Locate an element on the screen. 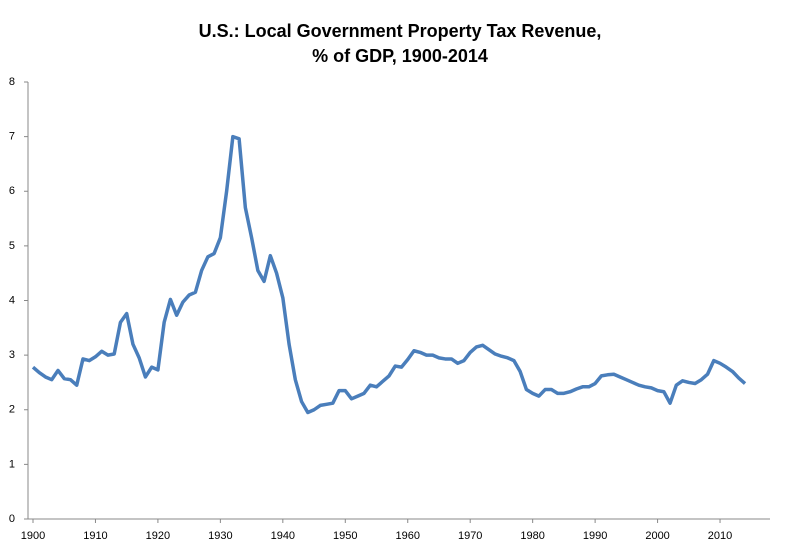 The image size is (800, 549). y-tick-label: 3 is located at coordinates (12, 355).